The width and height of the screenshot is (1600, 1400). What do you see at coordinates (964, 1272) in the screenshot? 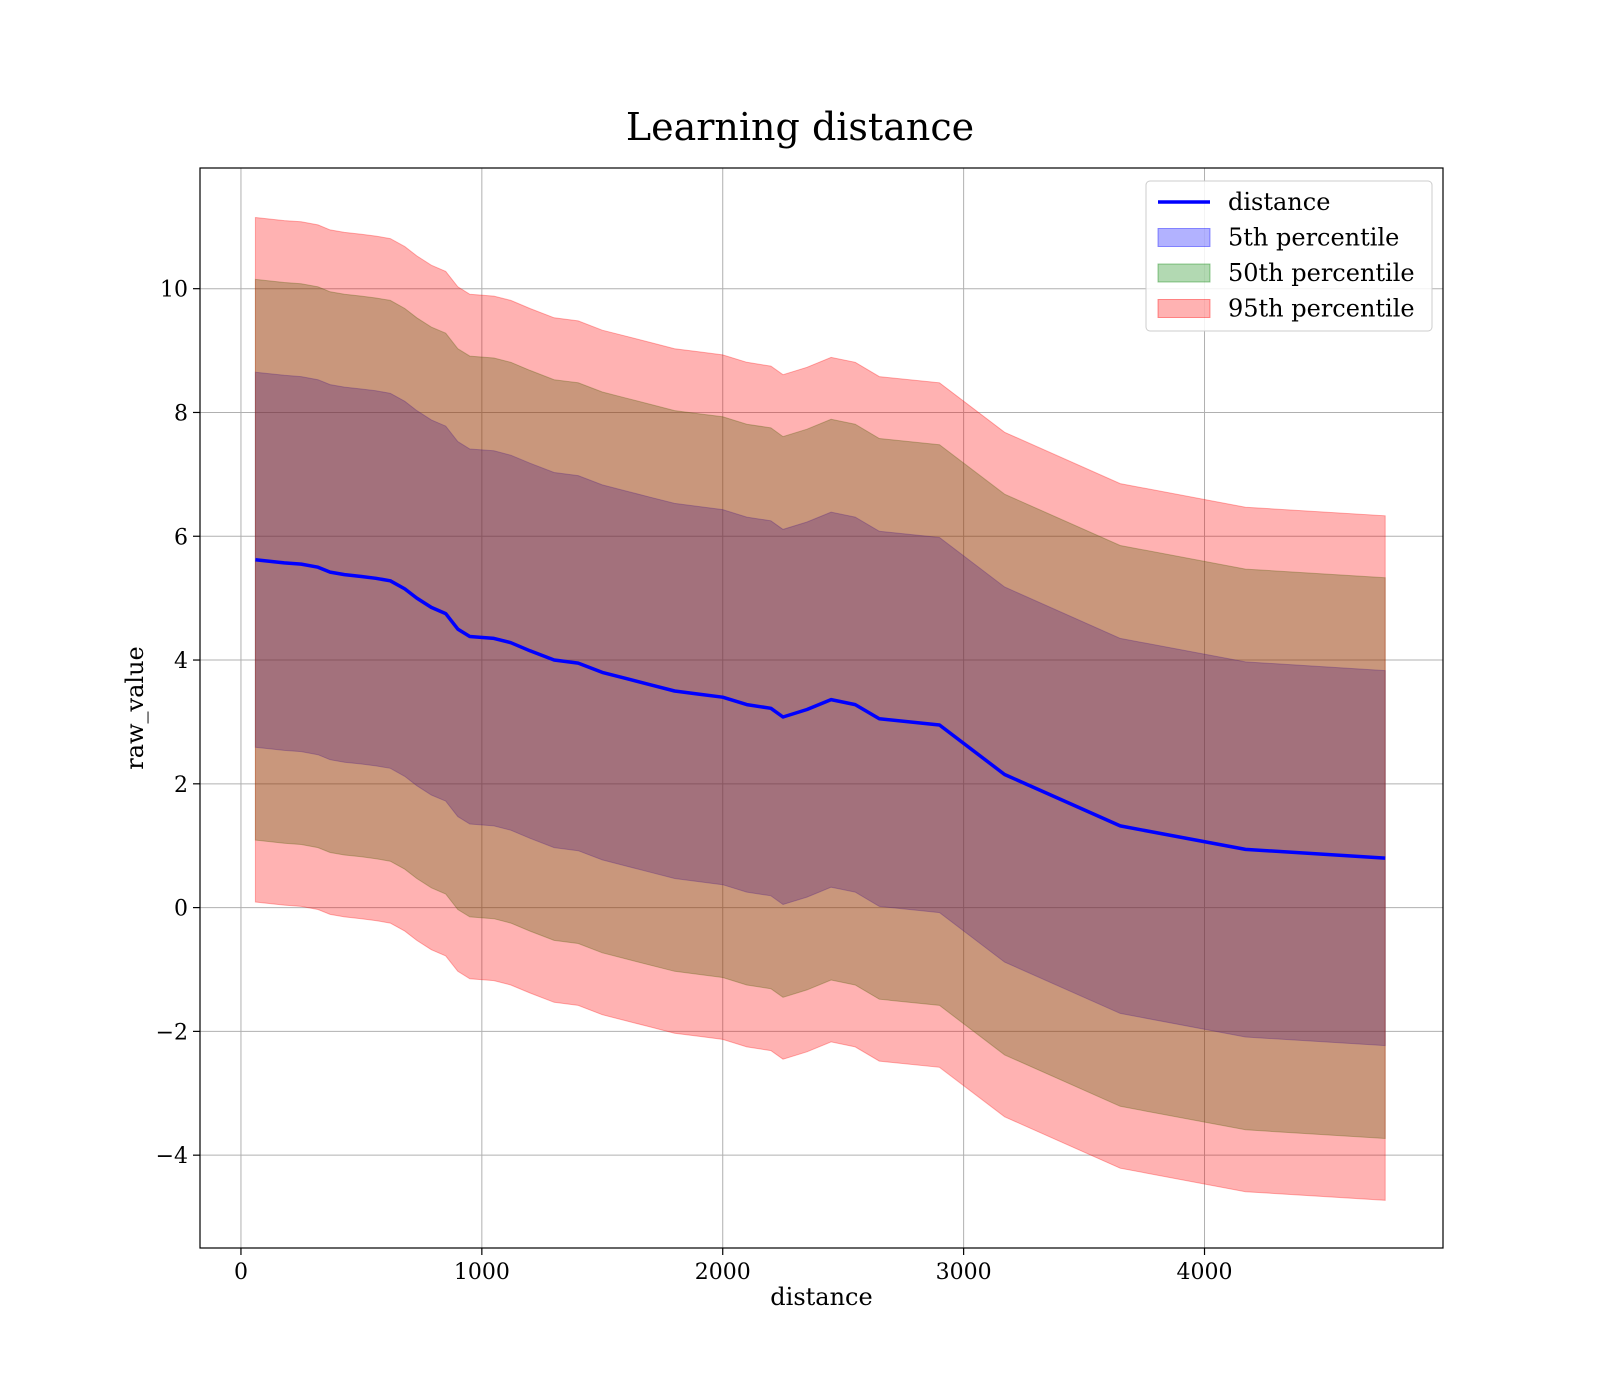
I see `x-tick-label: 3000` at bounding box center [964, 1272].